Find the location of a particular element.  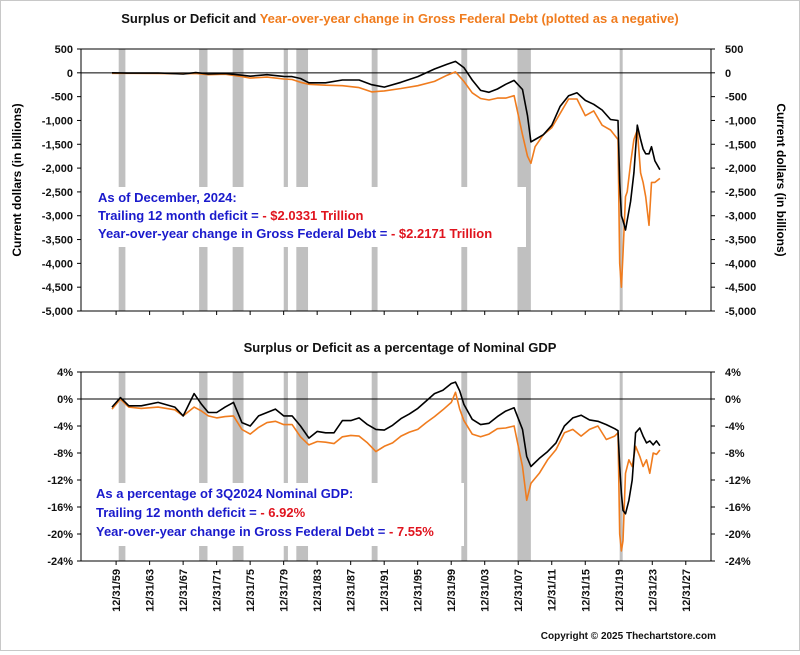

y-tick-label-left: -4,500 is located at coordinates (57, 288).